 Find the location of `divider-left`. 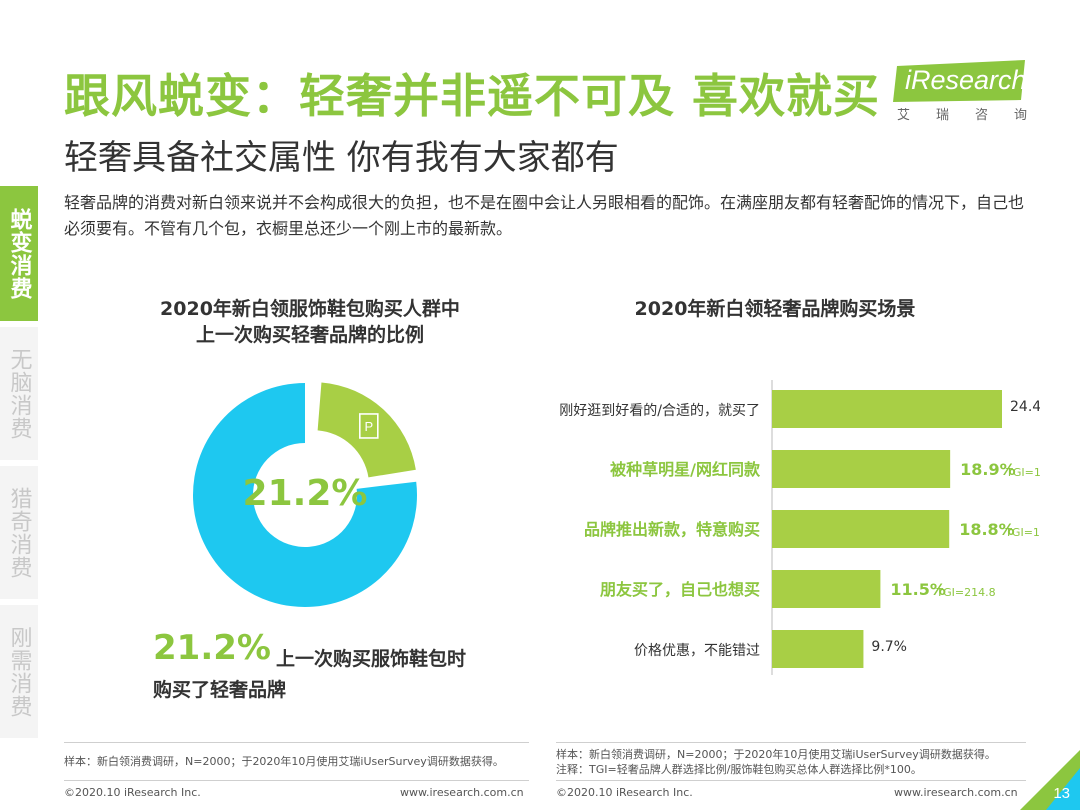

divider-left is located at coordinates (296, 742).